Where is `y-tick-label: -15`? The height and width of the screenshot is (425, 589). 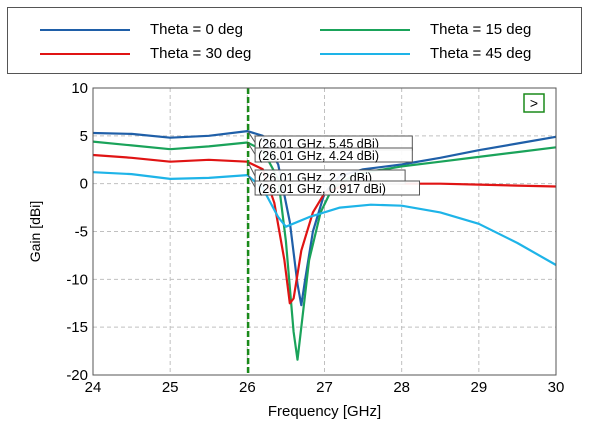
y-tick-label: -15 is located at coordinates (77, 327).